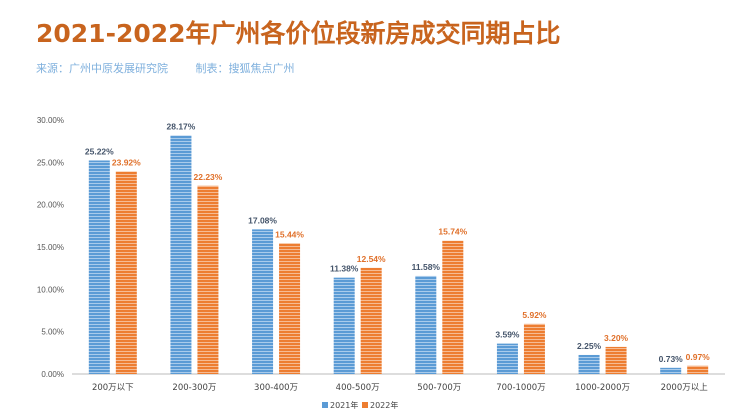 The height and width of the screenshot is (420, 740). Describe the element at coordinates (439, 388) in the screenshot. I see `x-tick-label: 500-700万` at that location.